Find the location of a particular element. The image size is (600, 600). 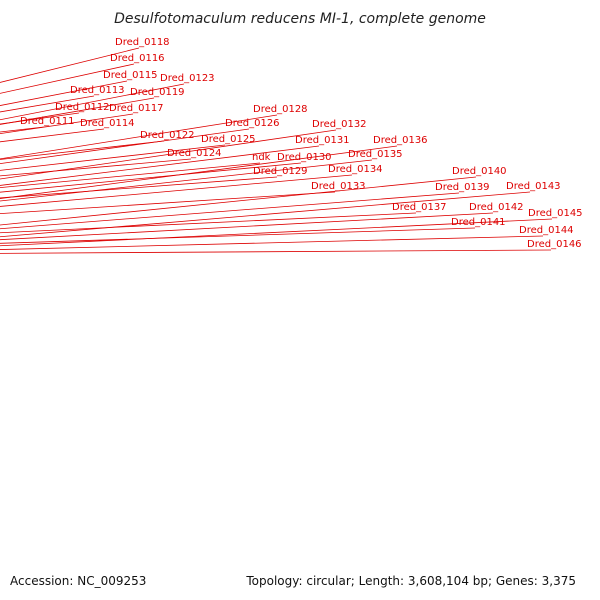

gene-label: Dred_0117 is located at coordinates (136, 108).